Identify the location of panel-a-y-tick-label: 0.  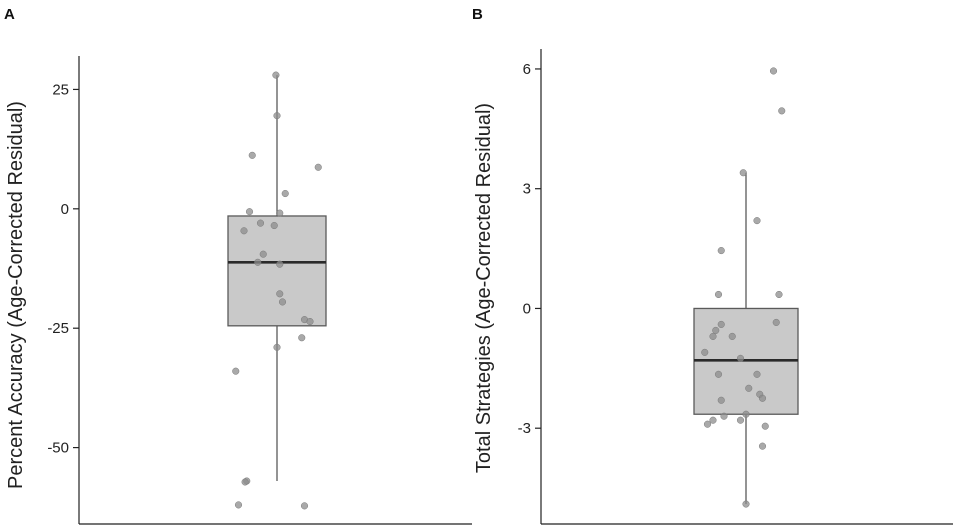
(65, 209).